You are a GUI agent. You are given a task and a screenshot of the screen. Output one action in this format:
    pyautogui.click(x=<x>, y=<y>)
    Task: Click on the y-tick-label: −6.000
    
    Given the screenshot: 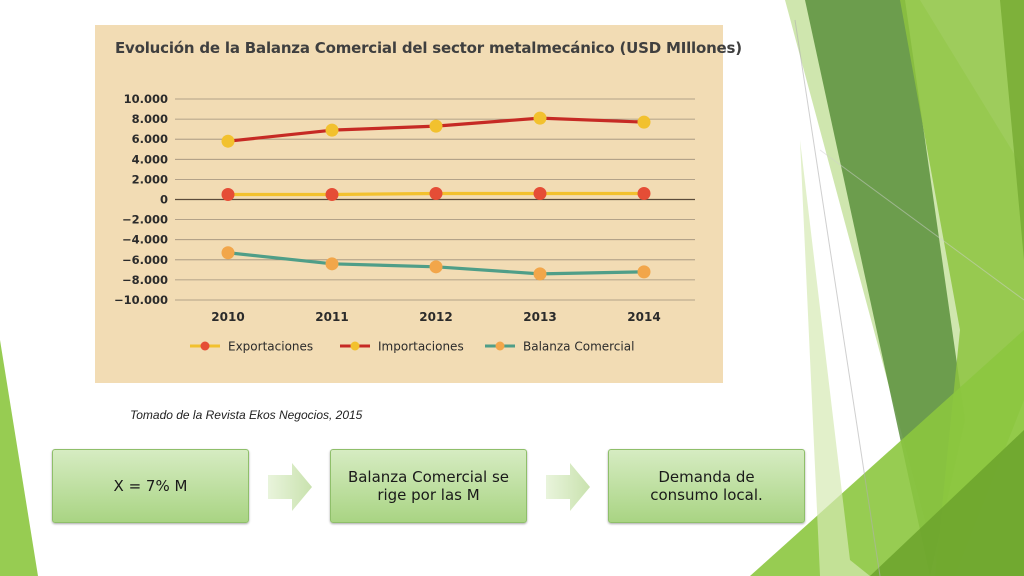 What is the action you would take?
    pyautogui.click(x=145, y=260)
    